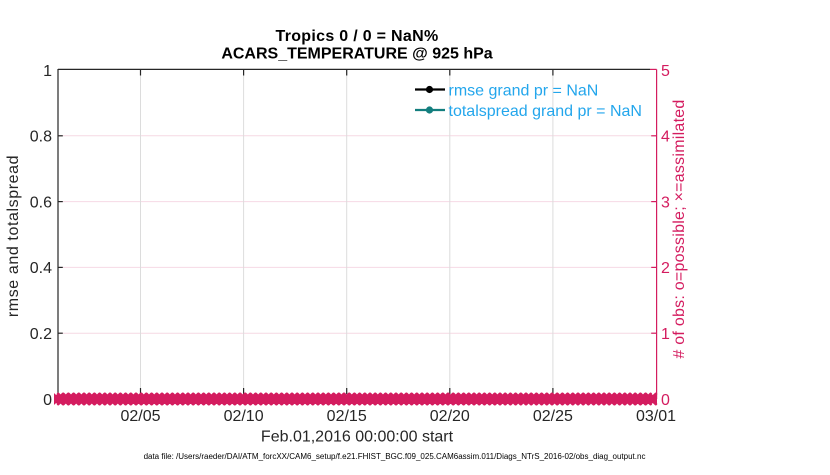  Describe the element at coordinates (357, 36) in the screenshot. I see `svg-text: Tropics 0 / 0 = NaN%` at that location.